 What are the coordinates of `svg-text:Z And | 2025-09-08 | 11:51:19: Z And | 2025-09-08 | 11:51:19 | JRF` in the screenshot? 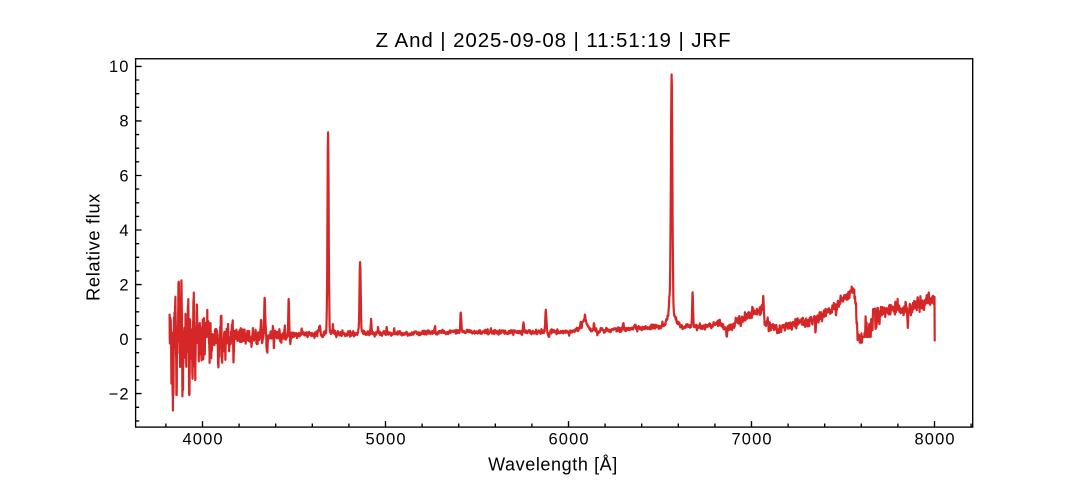 It's located at (554, 40).